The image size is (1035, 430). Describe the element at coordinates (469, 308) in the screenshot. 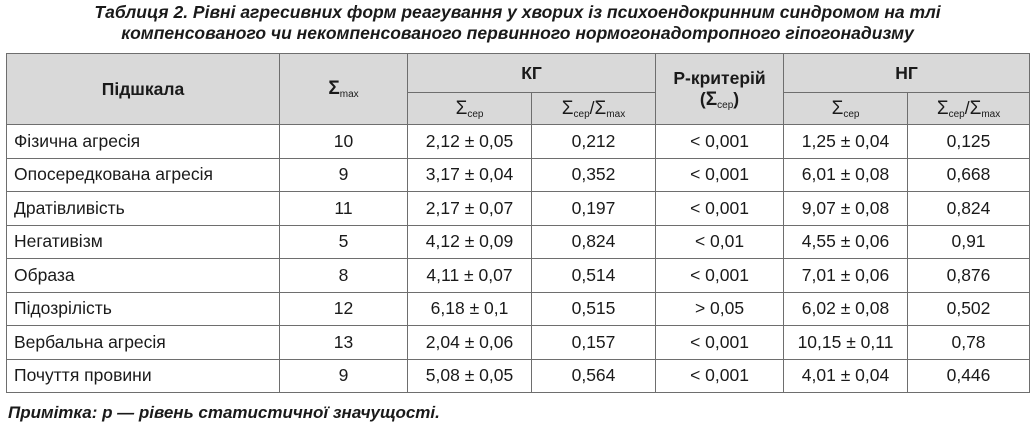

I see `row-kg-ser: 6,18 ± 0,1` at that location.